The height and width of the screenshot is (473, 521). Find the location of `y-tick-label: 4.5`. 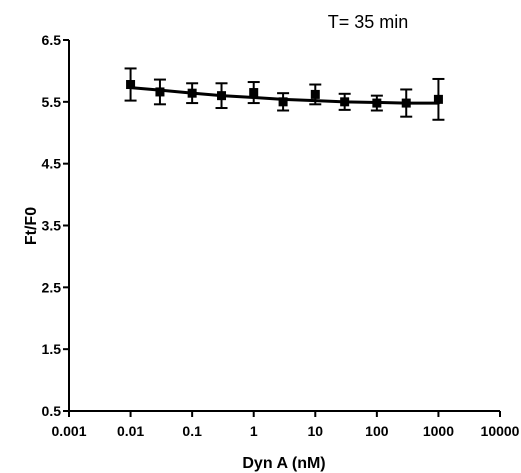

y-tick-label: 4.5 is located at coordinates (52, 164).